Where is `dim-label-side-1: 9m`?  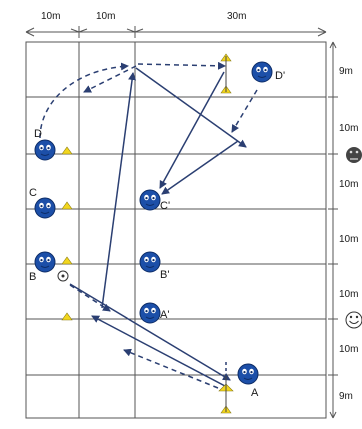 dim-label-side-1: 9m is located at coordinates (346, 71).